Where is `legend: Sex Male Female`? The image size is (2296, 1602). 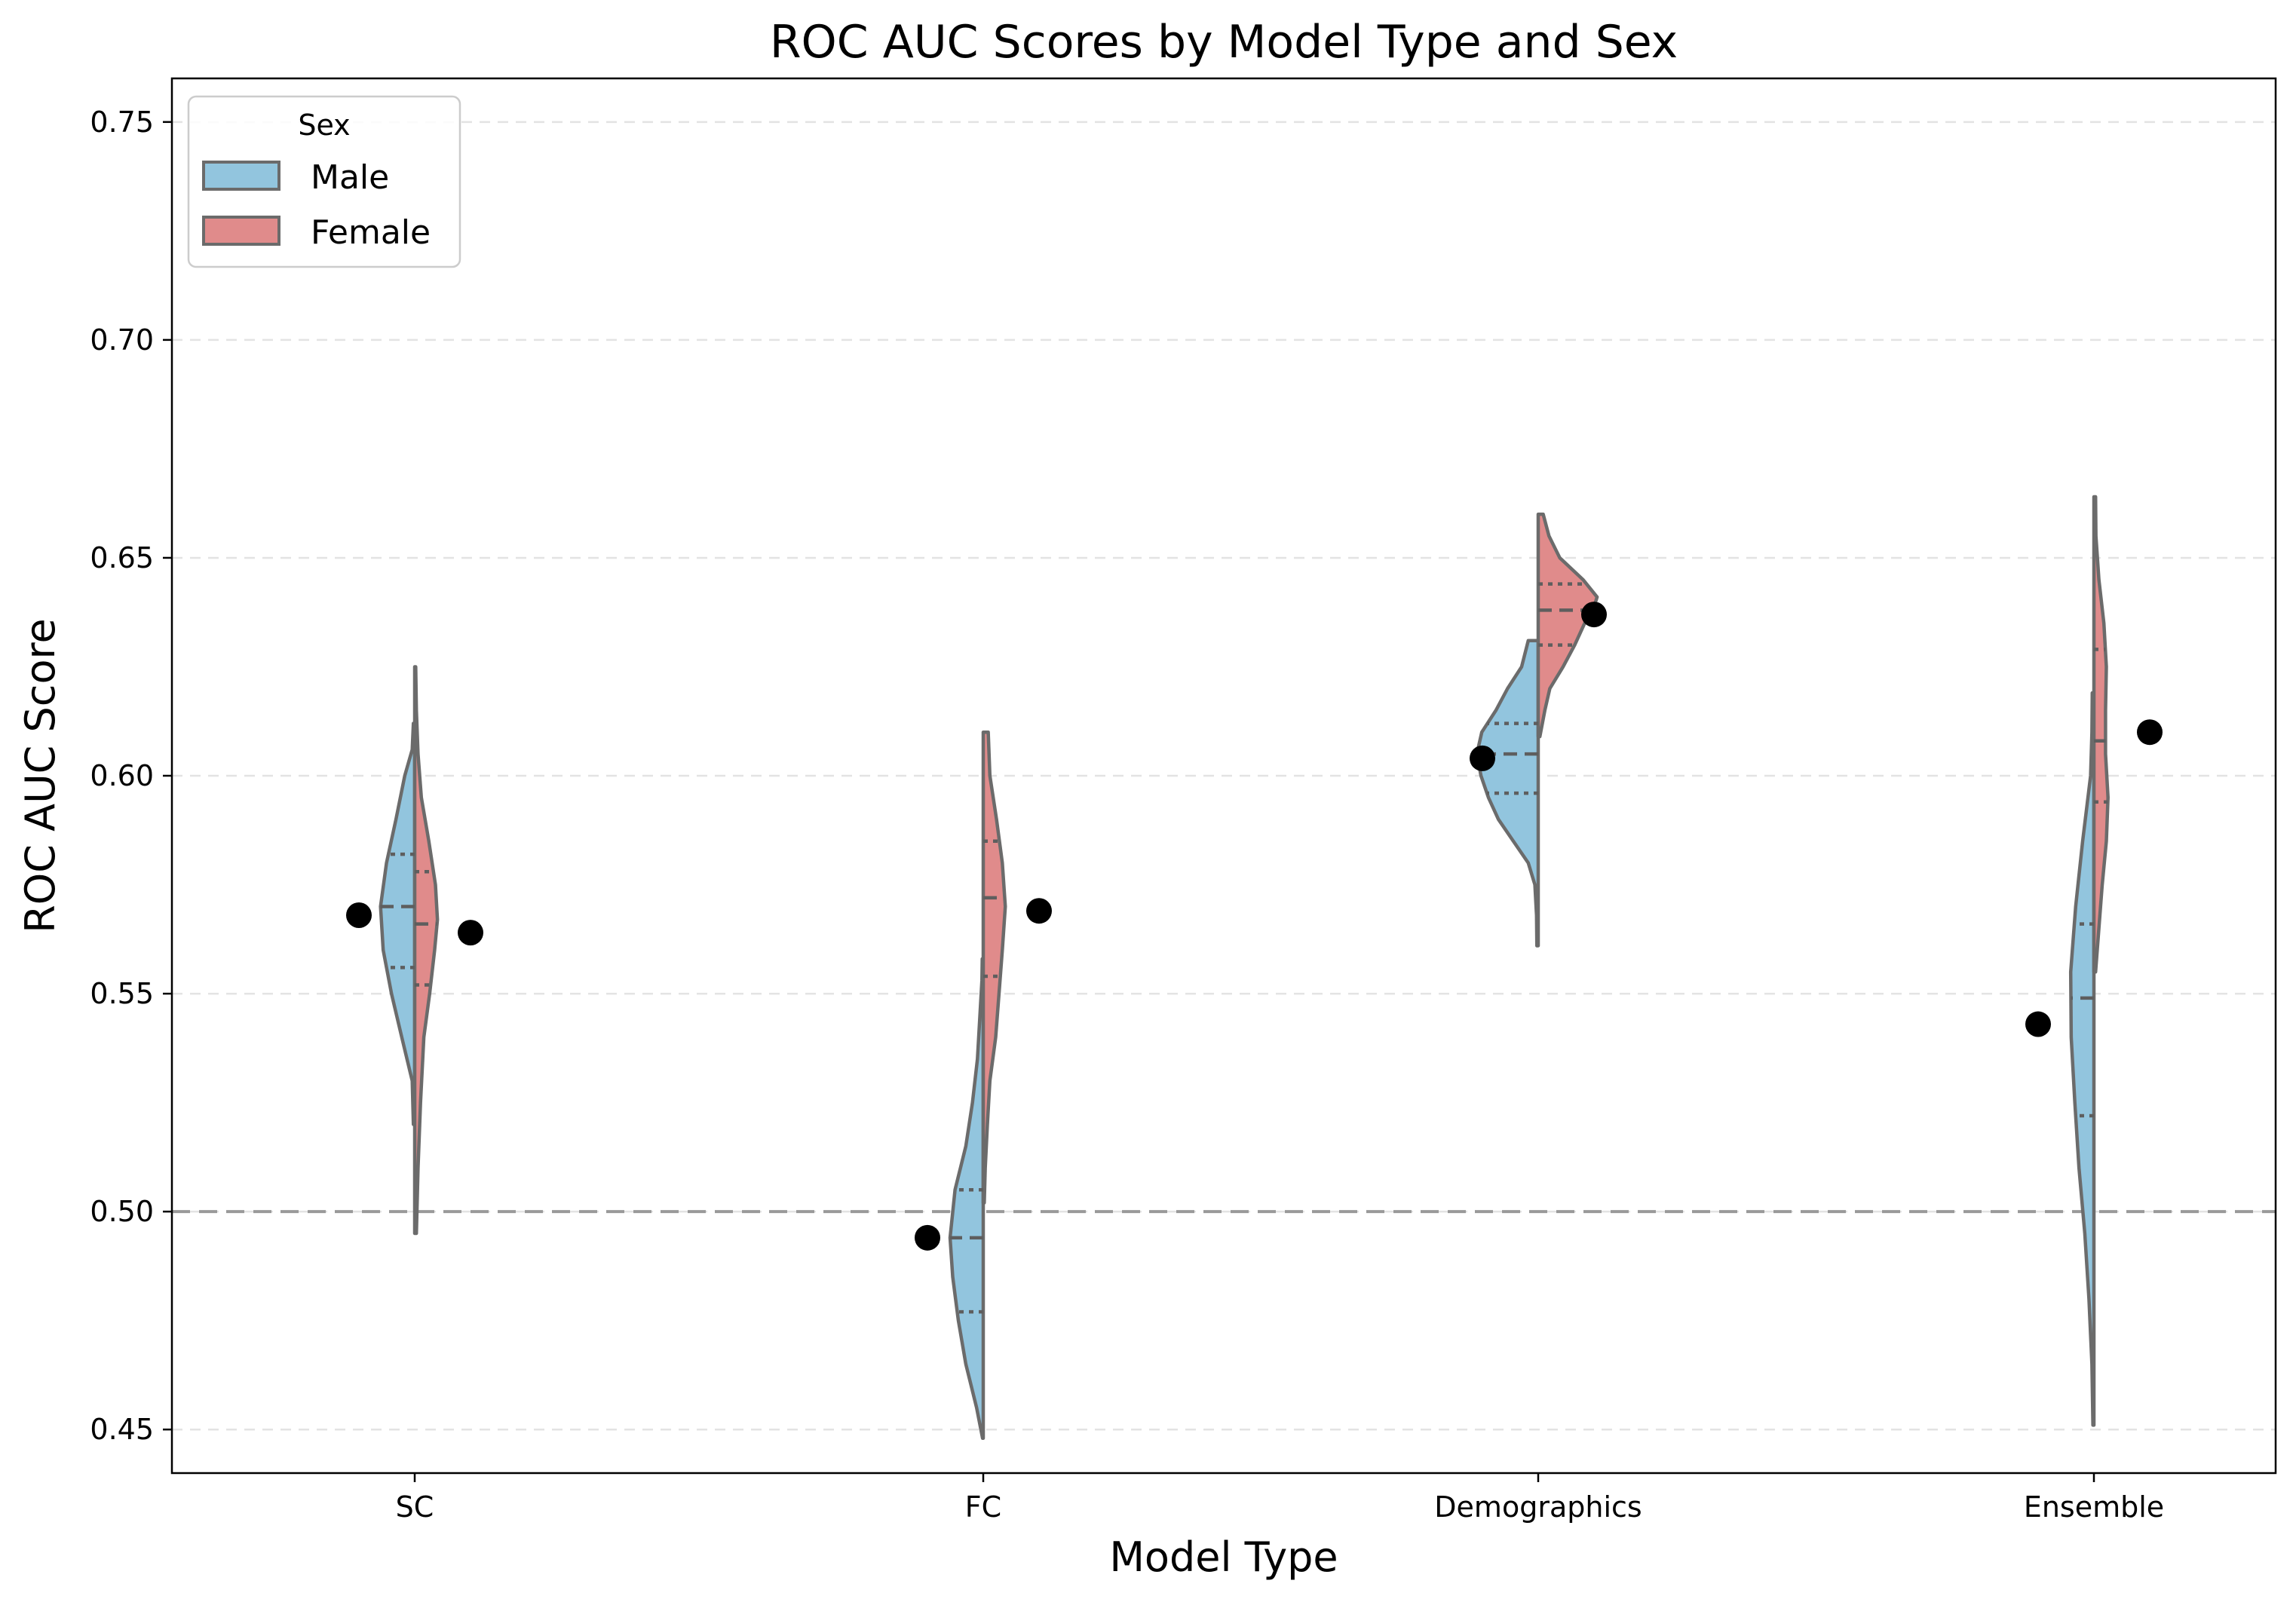
legend: Sex Male Female is located at coordinates (324, 181).